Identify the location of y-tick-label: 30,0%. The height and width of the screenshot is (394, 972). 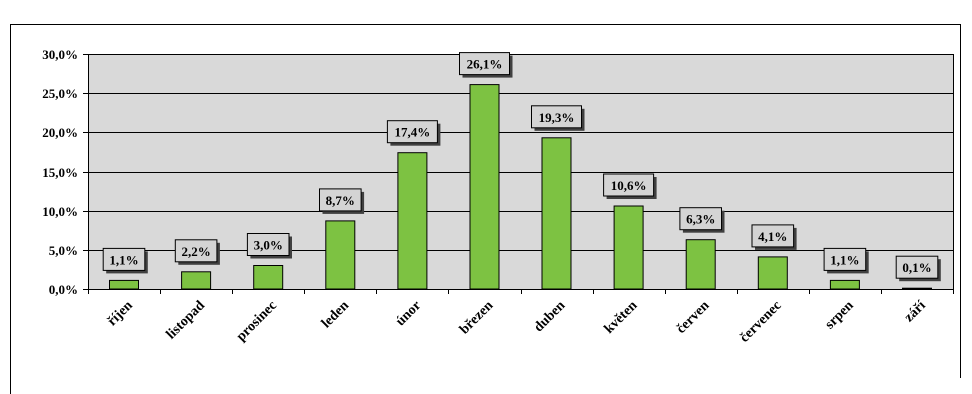
(60, 54).